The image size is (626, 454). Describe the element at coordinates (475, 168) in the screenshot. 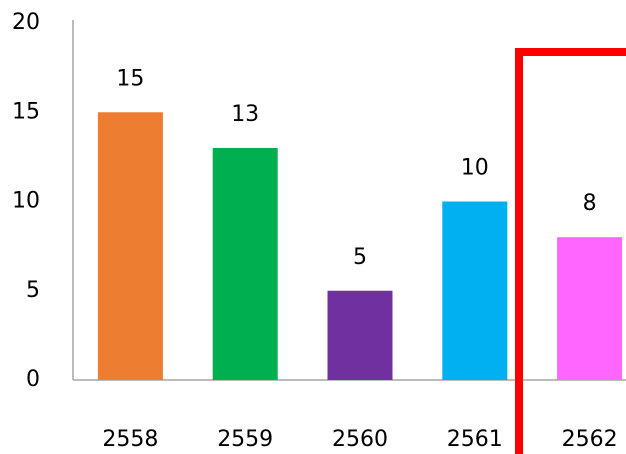

I see `value-label: 10` at that location.